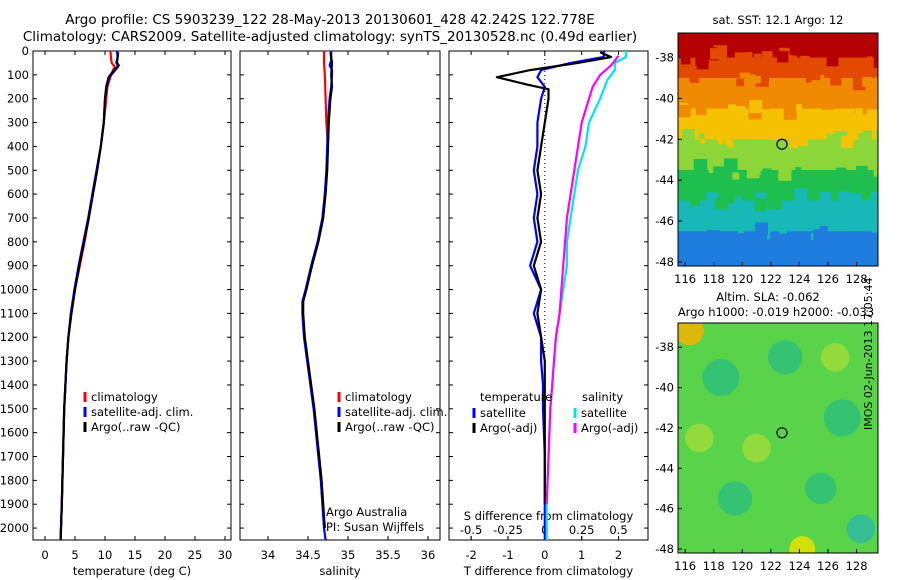 This screenshot has height=580, width=900. I want to click on depth-tick-label: 1900, so click(14, 504).